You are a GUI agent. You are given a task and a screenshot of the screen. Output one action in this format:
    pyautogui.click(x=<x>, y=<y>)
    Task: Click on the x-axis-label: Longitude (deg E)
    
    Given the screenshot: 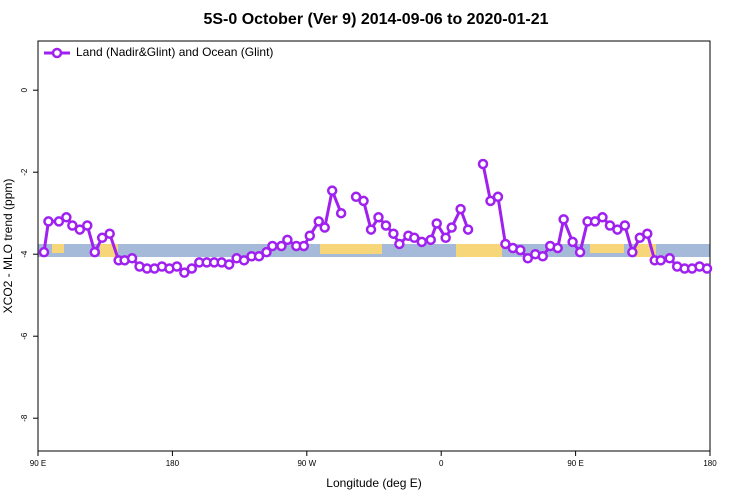 What is the action you would take?
    pyautogui.click(x=373, y=483)
    